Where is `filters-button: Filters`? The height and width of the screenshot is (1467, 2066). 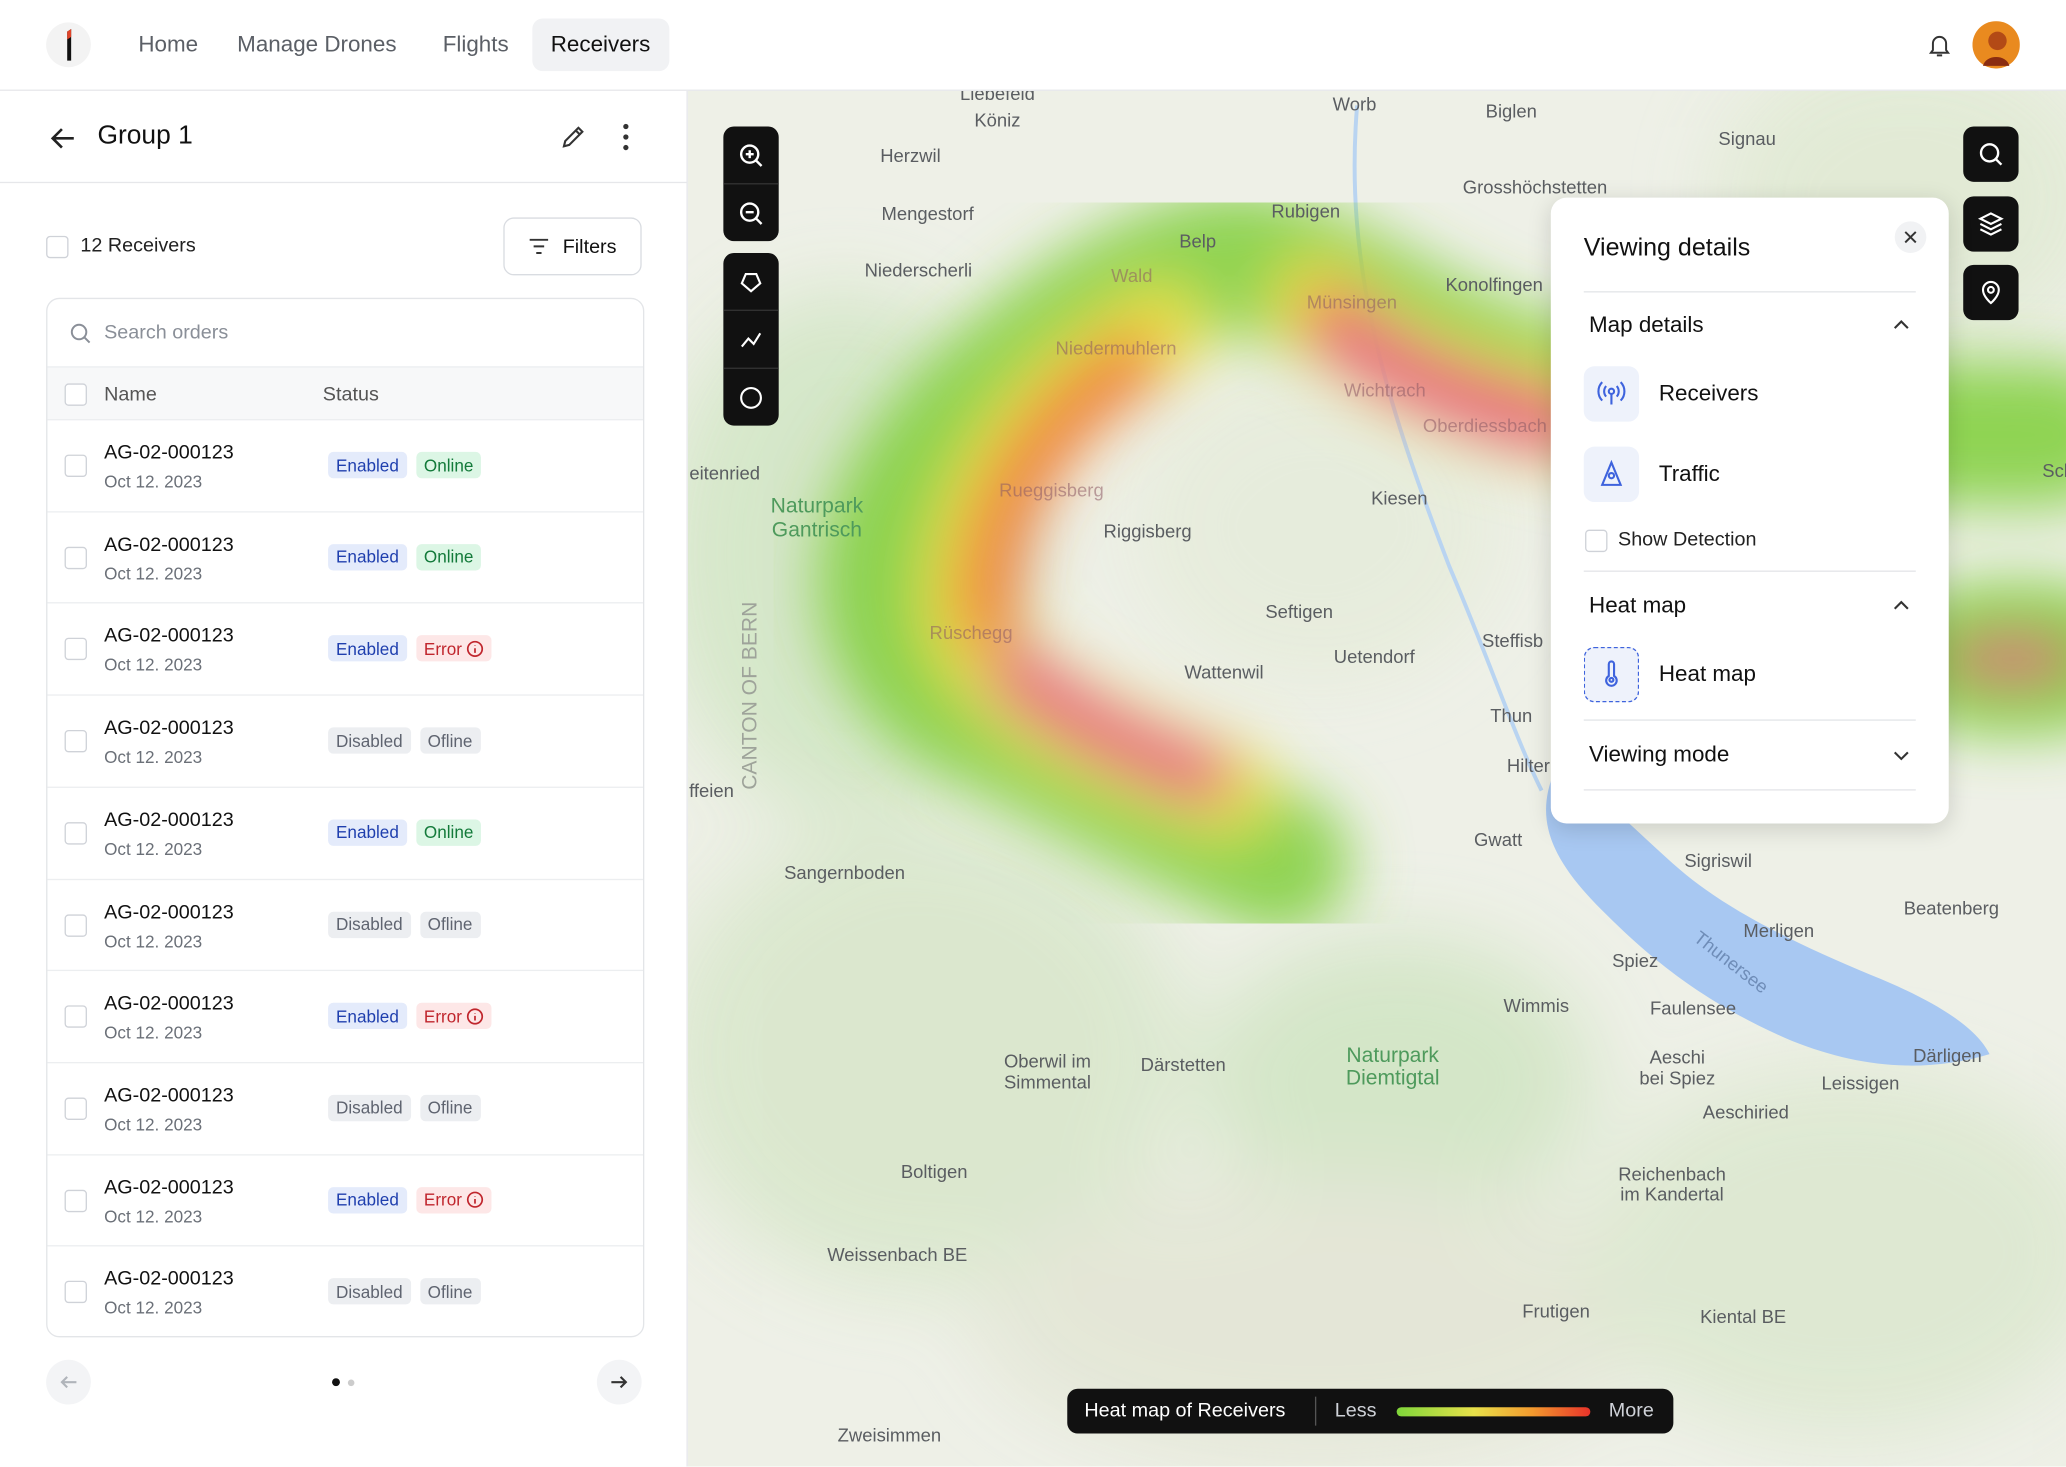 filters-button: Filters is located at coordinates (572, 246).